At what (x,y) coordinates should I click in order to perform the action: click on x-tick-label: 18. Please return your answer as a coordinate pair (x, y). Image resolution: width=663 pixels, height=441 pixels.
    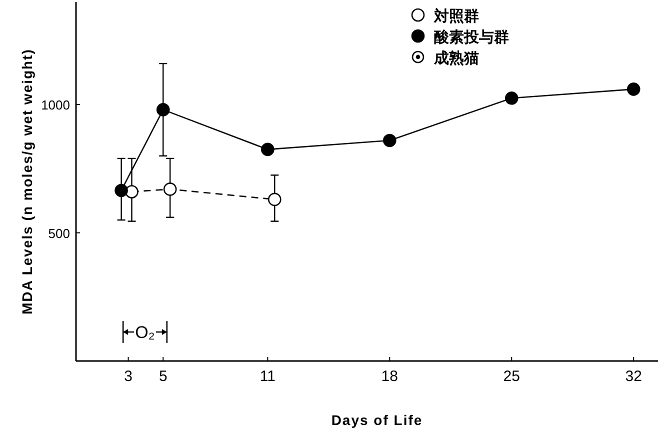
    Looking at the image, I should click on (389, 376).